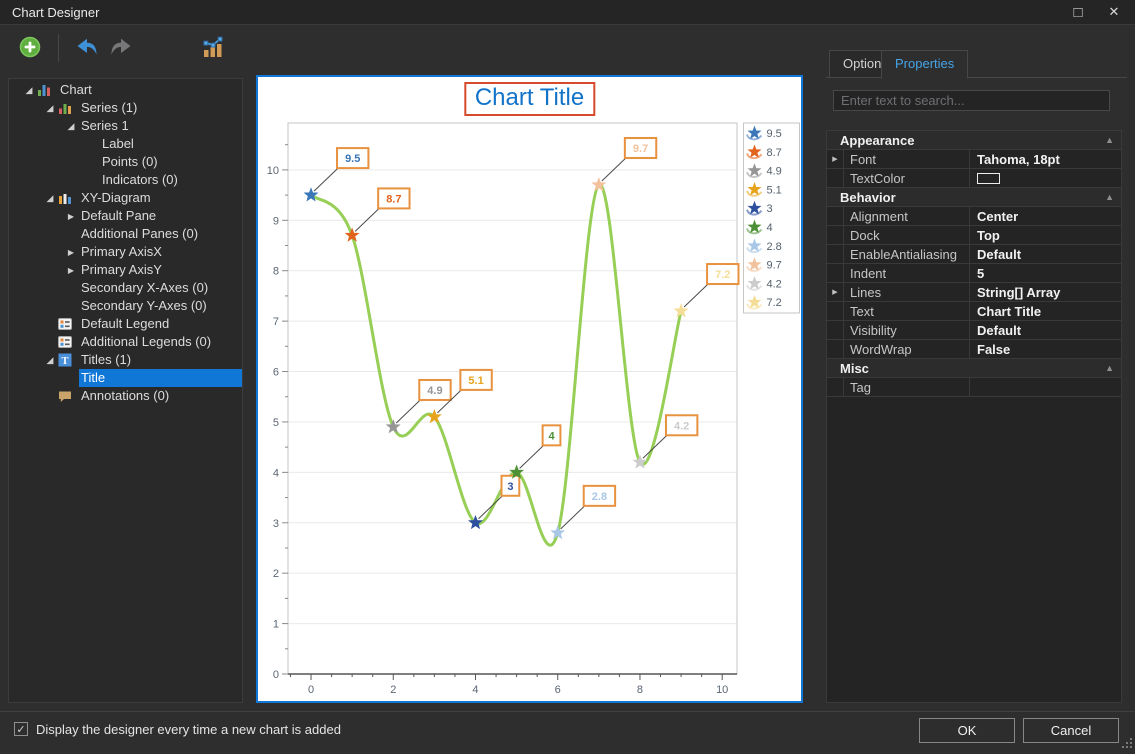 The width and height of the screenshot is (1135, 754). I want to click on cancel-button: Cancel, so click(1071, 730).